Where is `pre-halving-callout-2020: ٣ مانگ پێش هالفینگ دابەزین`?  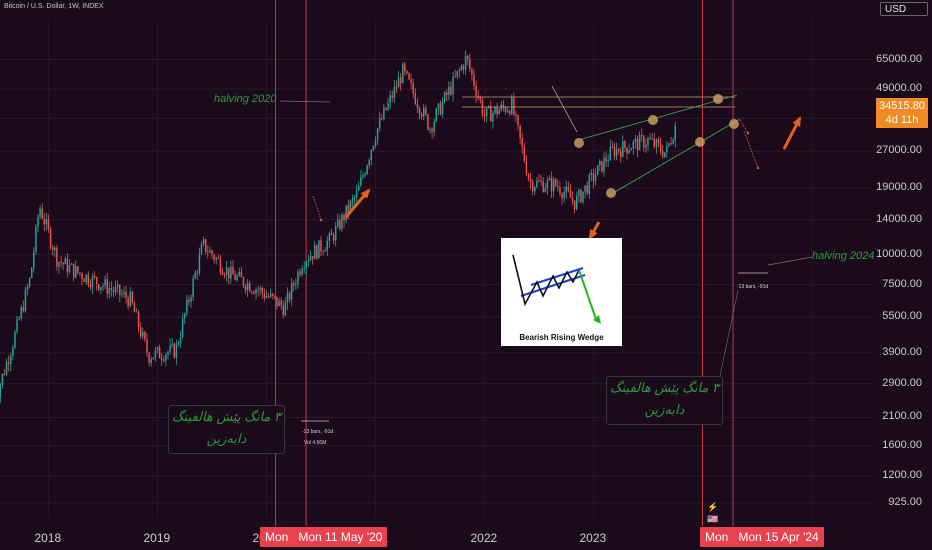 pre-halving-callout-2020: ٣ مانگ پێش هالفینگ دابەزین is located at coordinates (226, 429).